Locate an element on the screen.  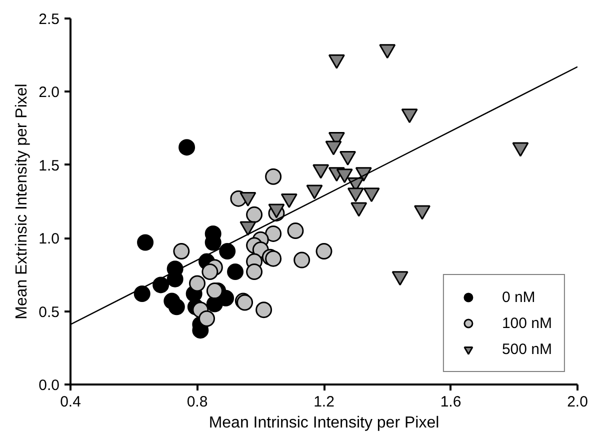
legend-label: 500 nM is located at coordinates (527, 349).